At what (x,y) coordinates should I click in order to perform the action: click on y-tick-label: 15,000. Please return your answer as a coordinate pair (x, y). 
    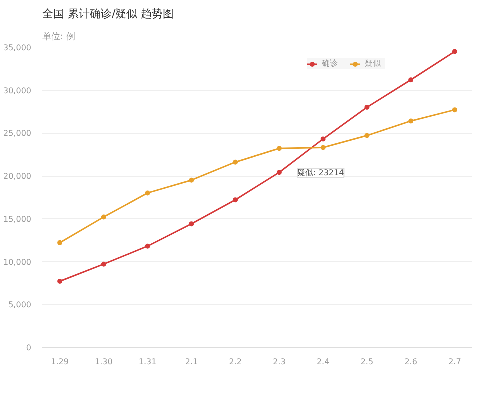
    Looking at the image, I should click on (18, 219).